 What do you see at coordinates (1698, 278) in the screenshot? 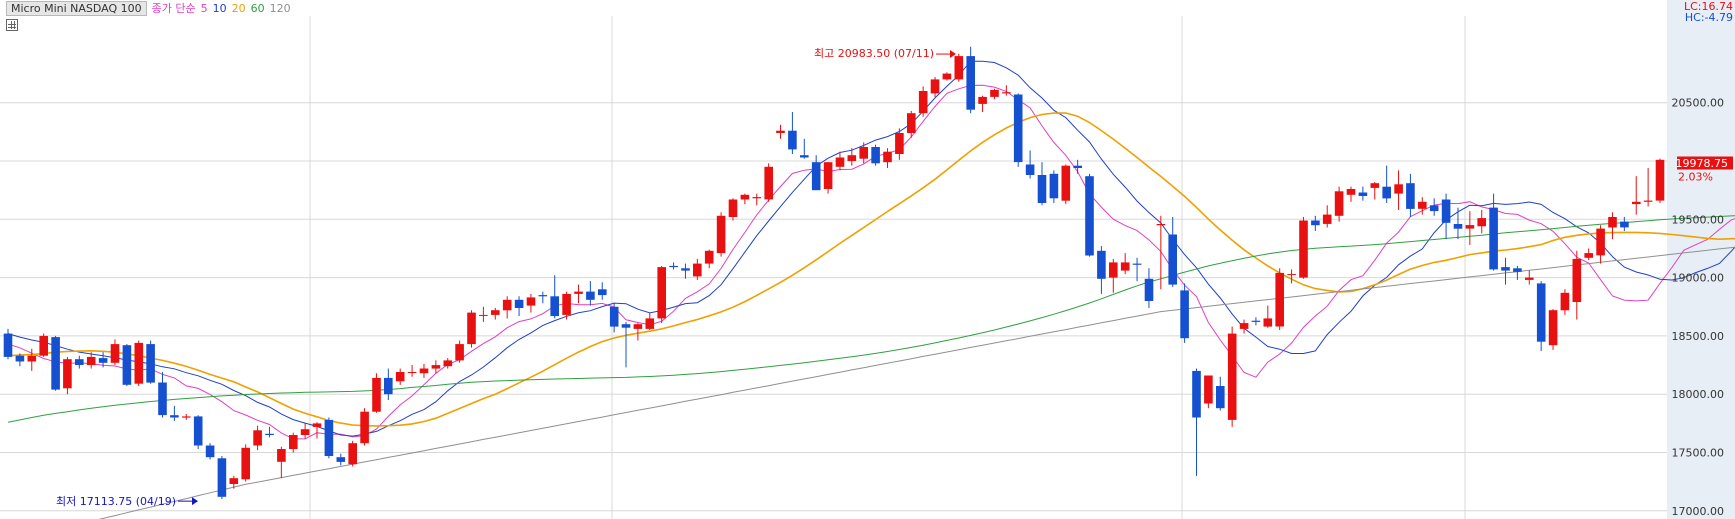
I see `y-tick-label: 19000.00` at bounding box center [1698, 278].